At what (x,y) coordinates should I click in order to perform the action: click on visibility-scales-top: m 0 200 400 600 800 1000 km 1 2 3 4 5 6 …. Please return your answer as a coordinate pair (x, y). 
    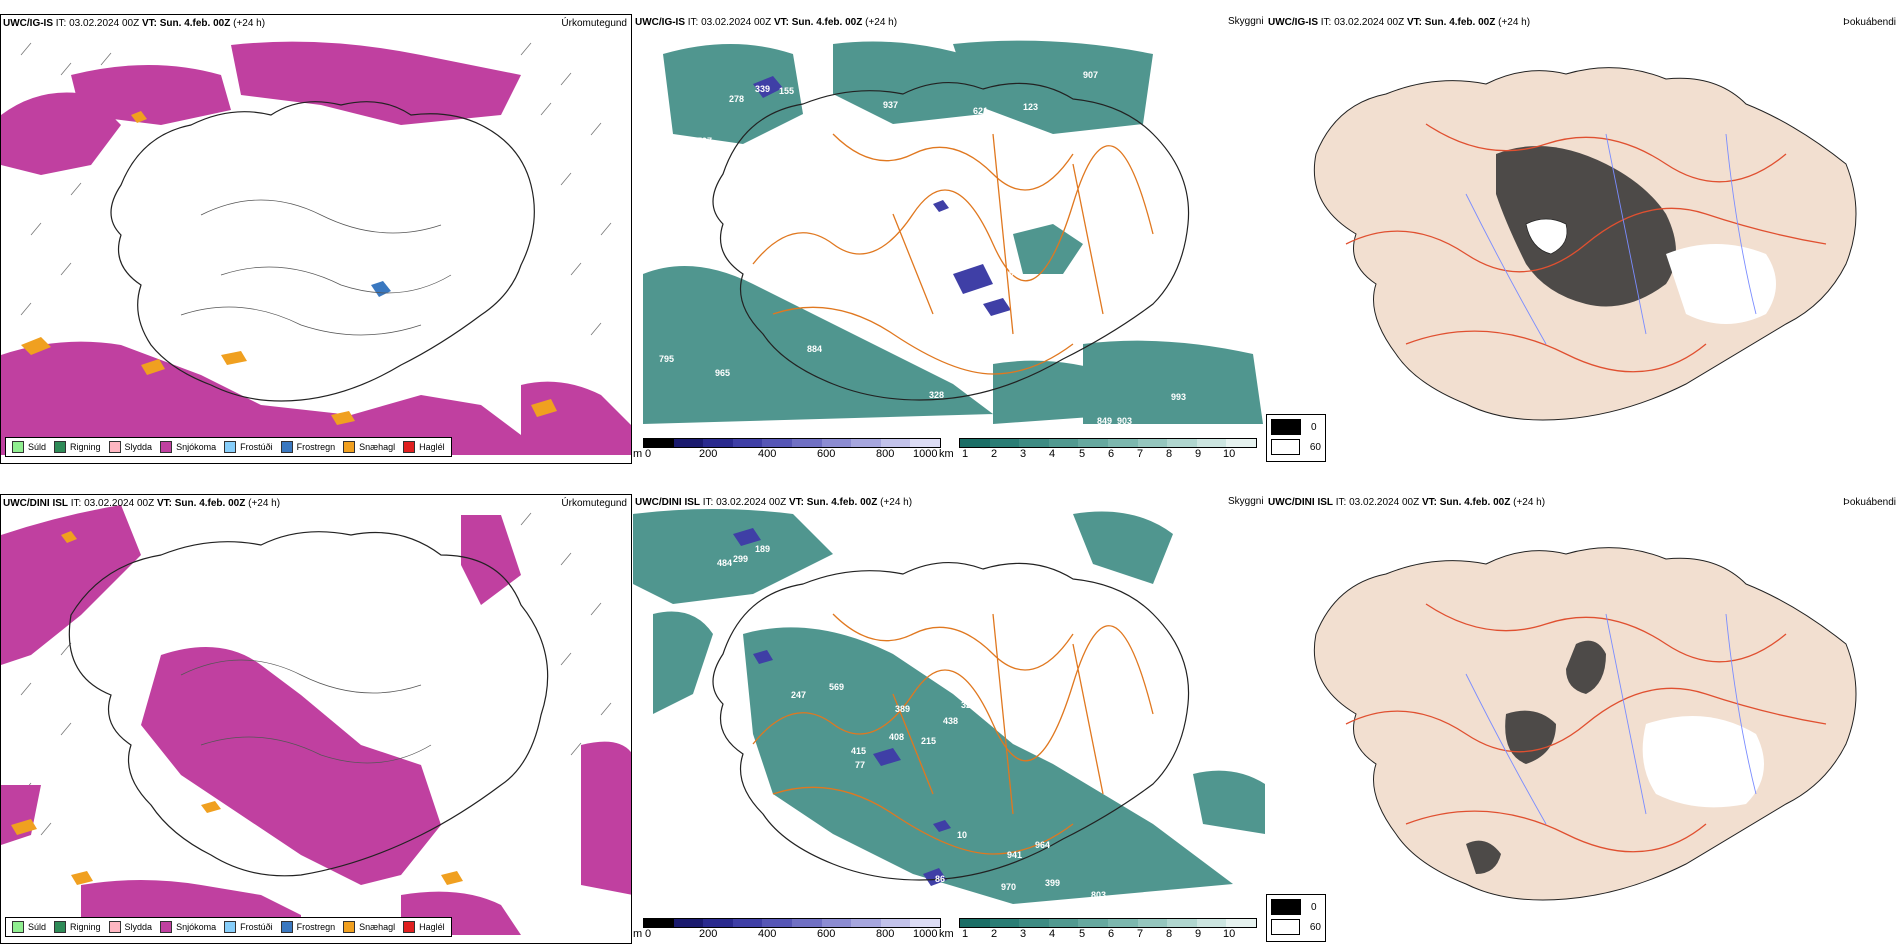
    Looking at the image, I should click on (949, 449).